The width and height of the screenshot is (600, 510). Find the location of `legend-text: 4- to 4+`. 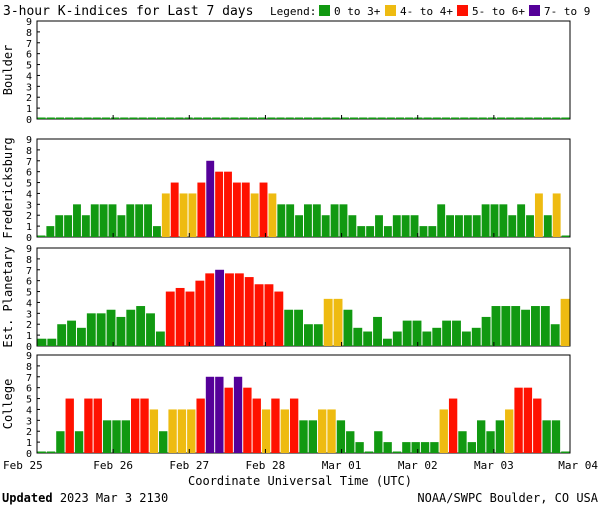

legend-text: 4- to 4+ is located at coordinates (426, 11).